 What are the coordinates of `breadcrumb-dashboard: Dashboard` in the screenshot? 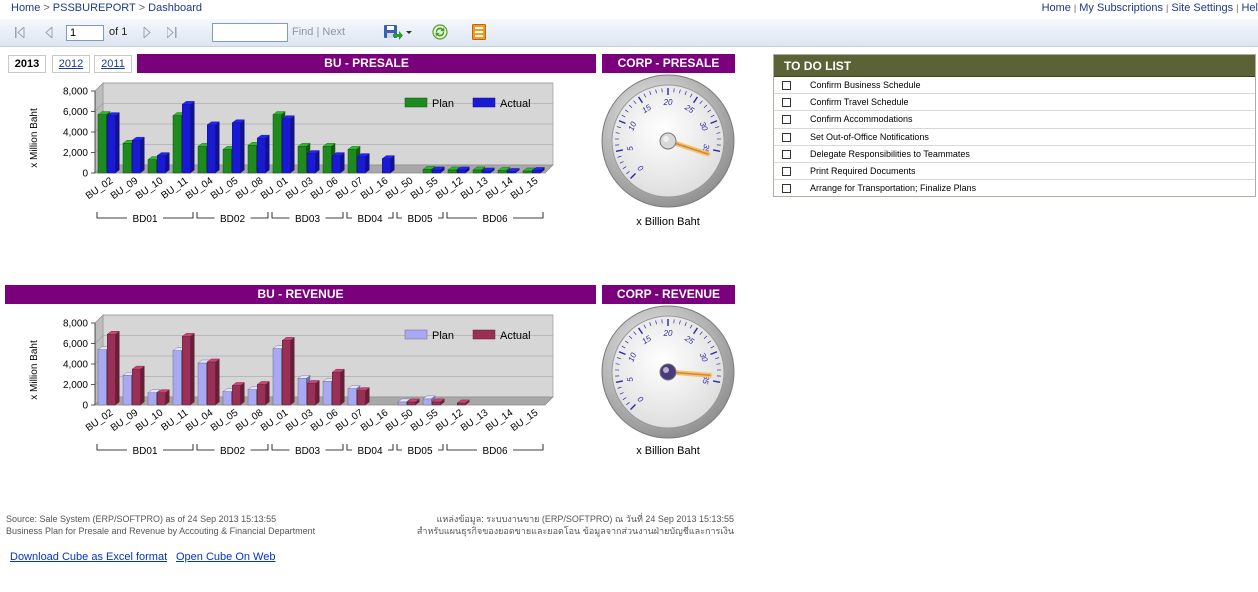 It's located at (175, 8).